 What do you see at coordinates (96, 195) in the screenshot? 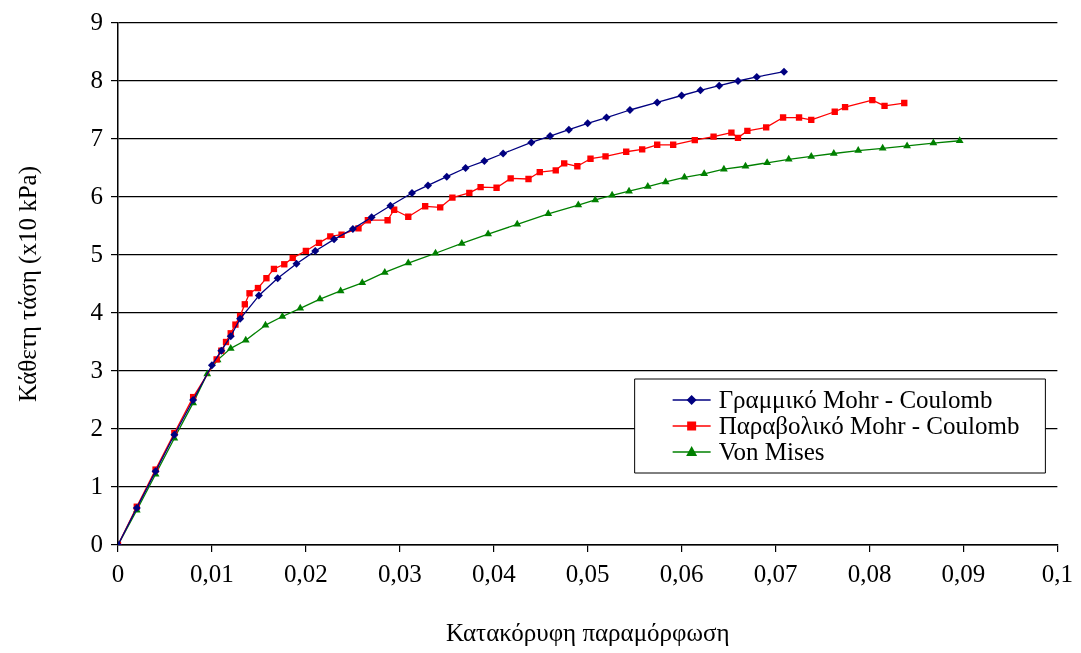
I see `y-tick-label: 6` at bounding box center [96, 195].